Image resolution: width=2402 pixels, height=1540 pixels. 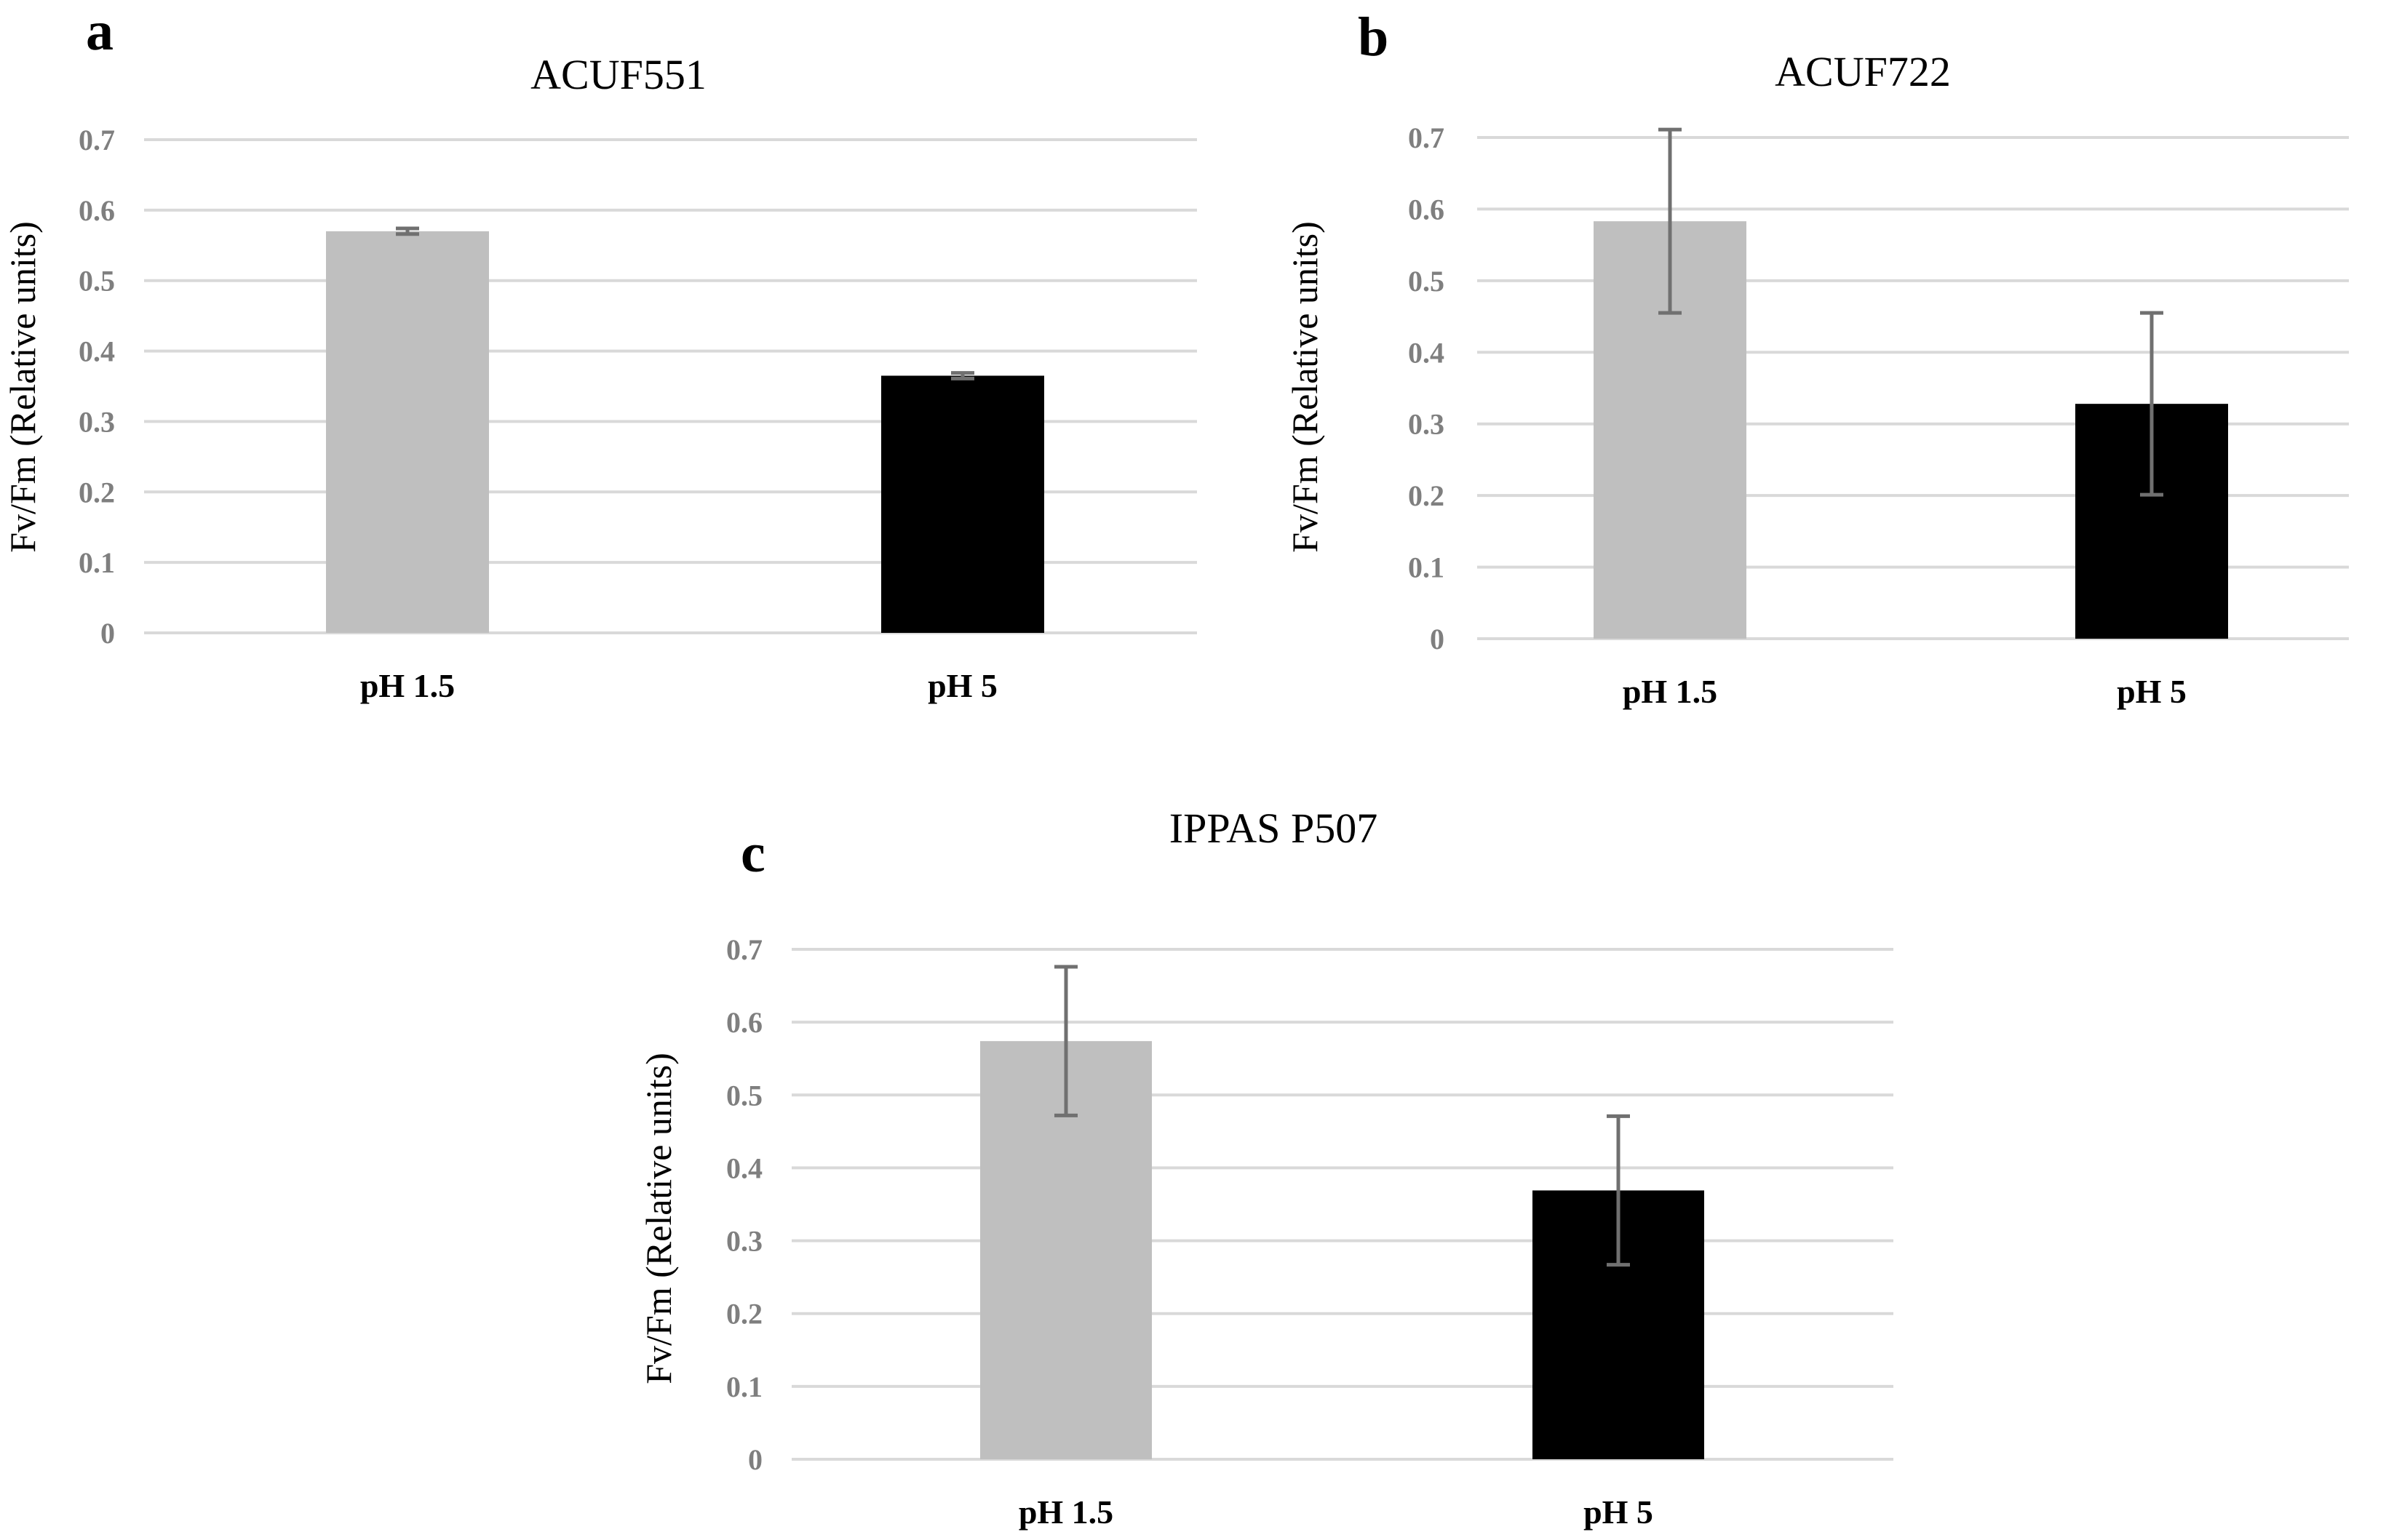 I want to click on chart-title: IPPAS P507, so click(x=1273, y=829).